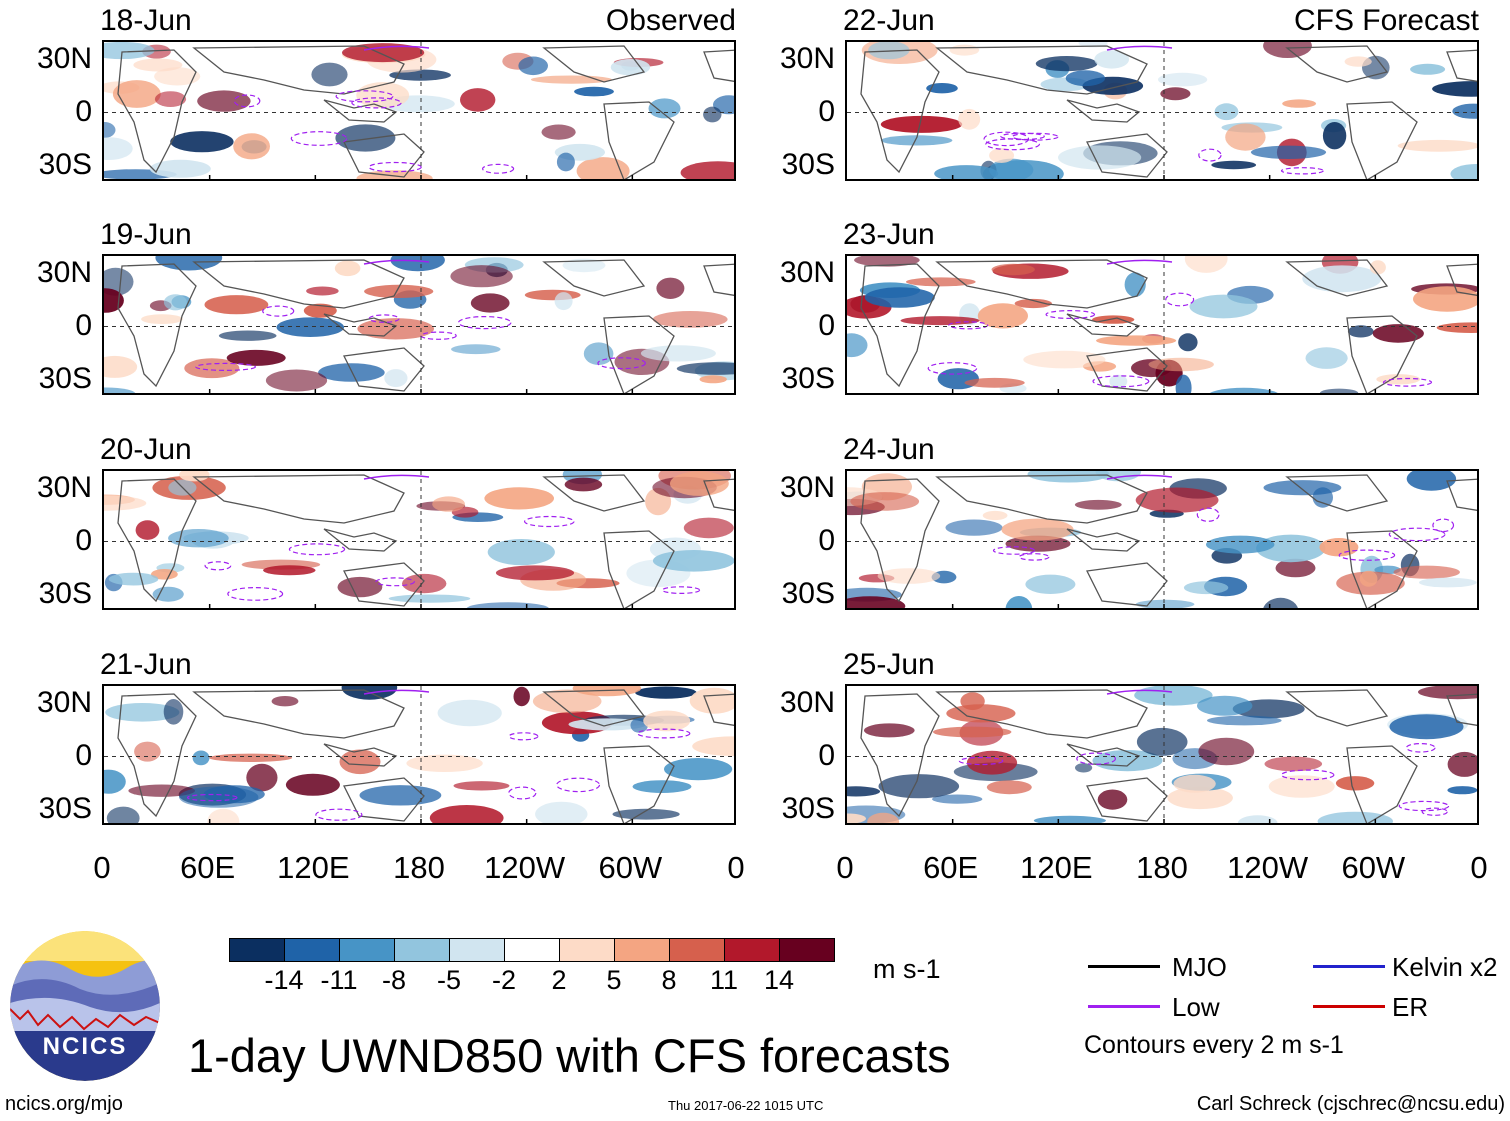 This screenshot has height=1121, width=1510. Describe the element at coordinates (146, 449) in the screenshot. I see `panel-date-label: 20-Jun` at that location.